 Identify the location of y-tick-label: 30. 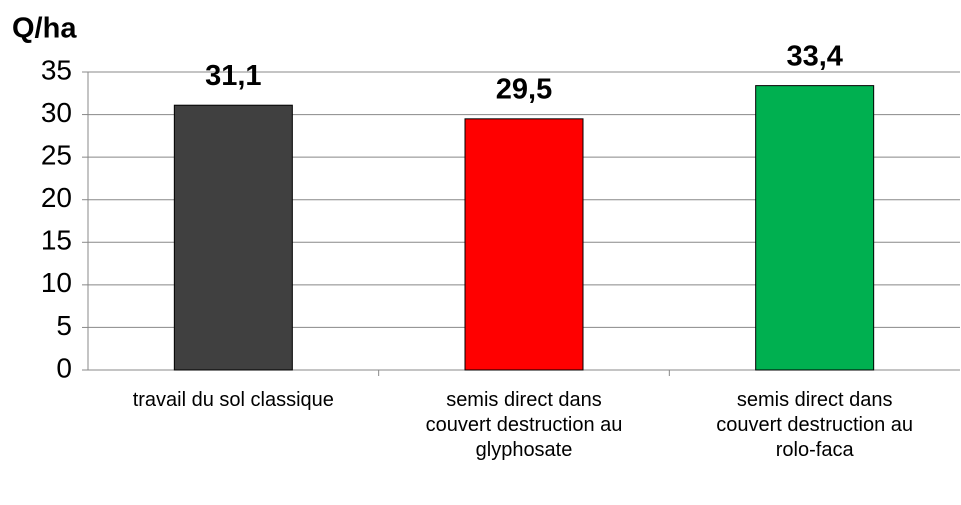
(56, 112).